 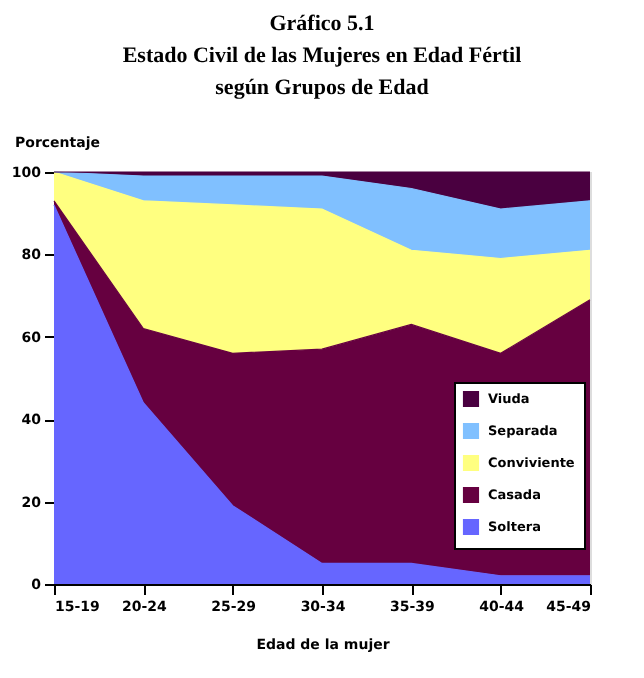 I want to click on text: Estado Civil de las Mujeres en Edad Fértil, so click(x=322, y=56).